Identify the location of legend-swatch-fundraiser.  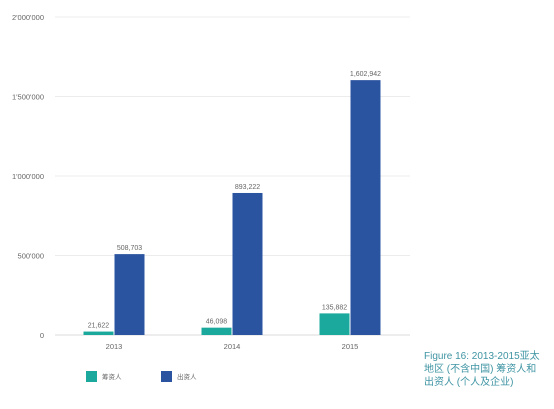
(91, 376).